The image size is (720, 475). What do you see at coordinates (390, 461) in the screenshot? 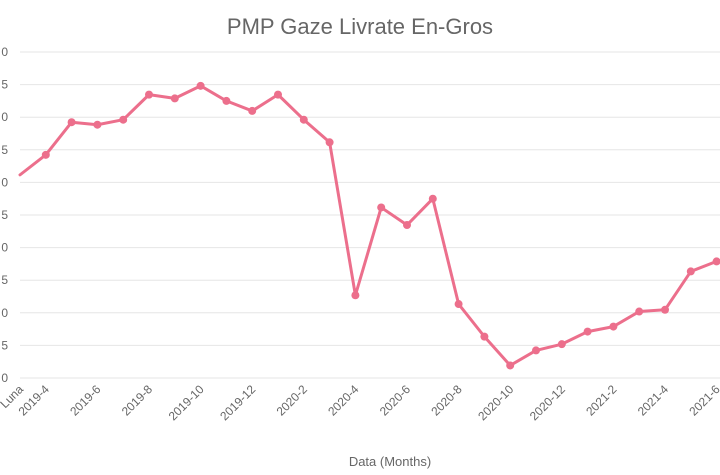
I see `x-axis-title: Data (Months)` at bounding box center [390, 461].